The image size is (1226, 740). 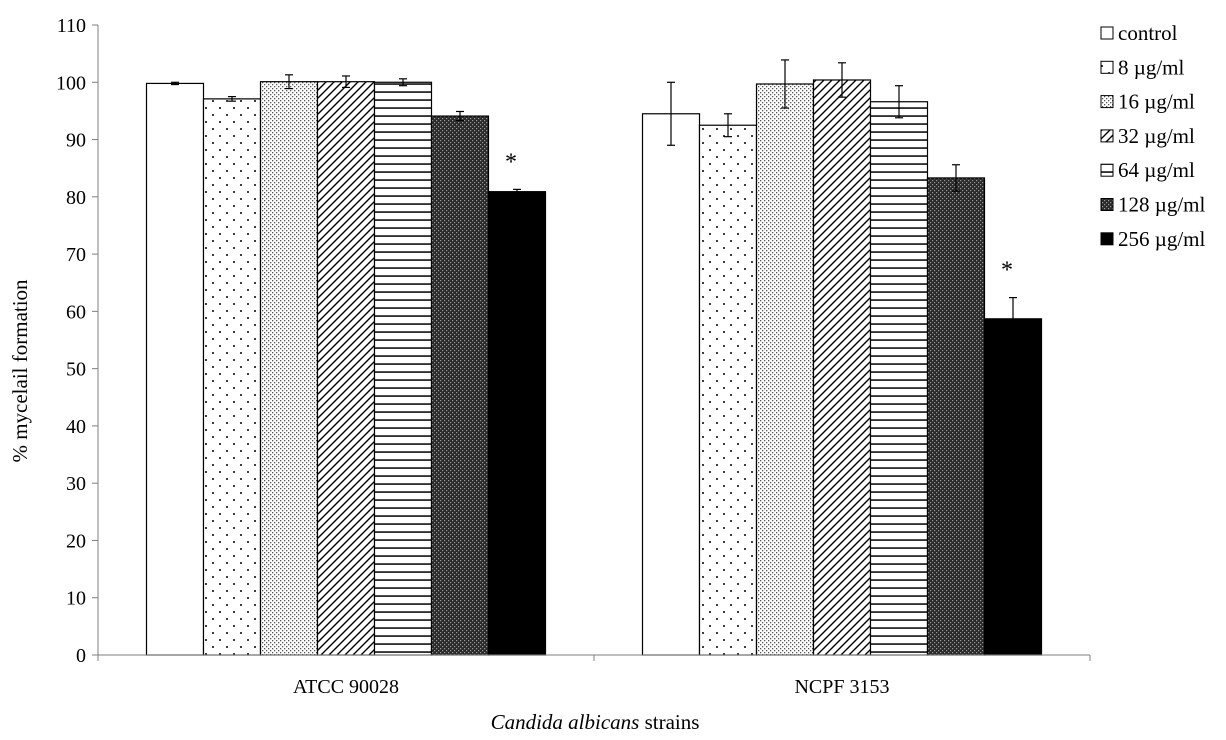 What do you see at coordinates (669, 722) in the screenshot?
I see `x-axis-title-rest: strains` at bounding box center [669, 722].